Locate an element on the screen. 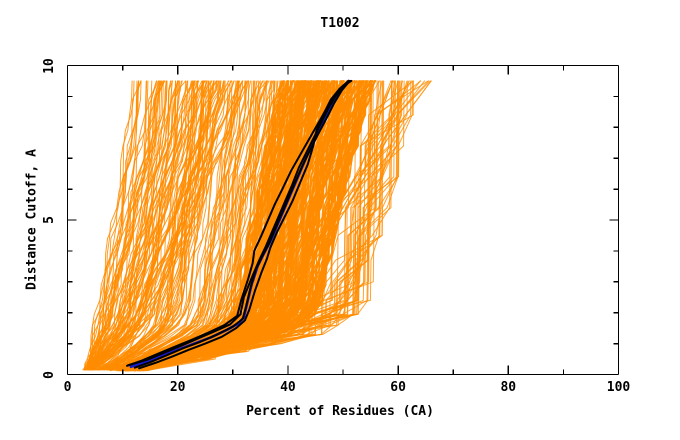 This screenshot has width=680, height=440. x-tick-label-80: 80 is located at coordinates (508, 387).